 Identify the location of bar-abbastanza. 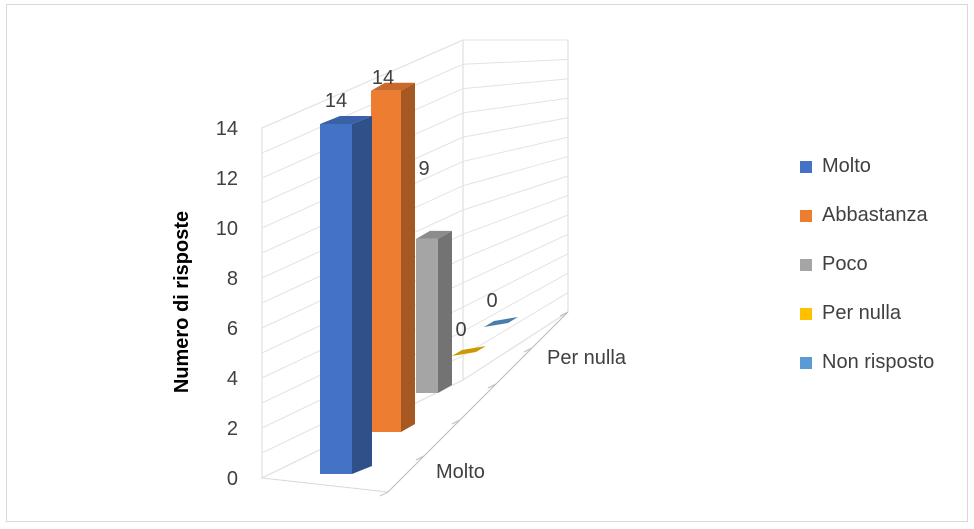
(393, 257).